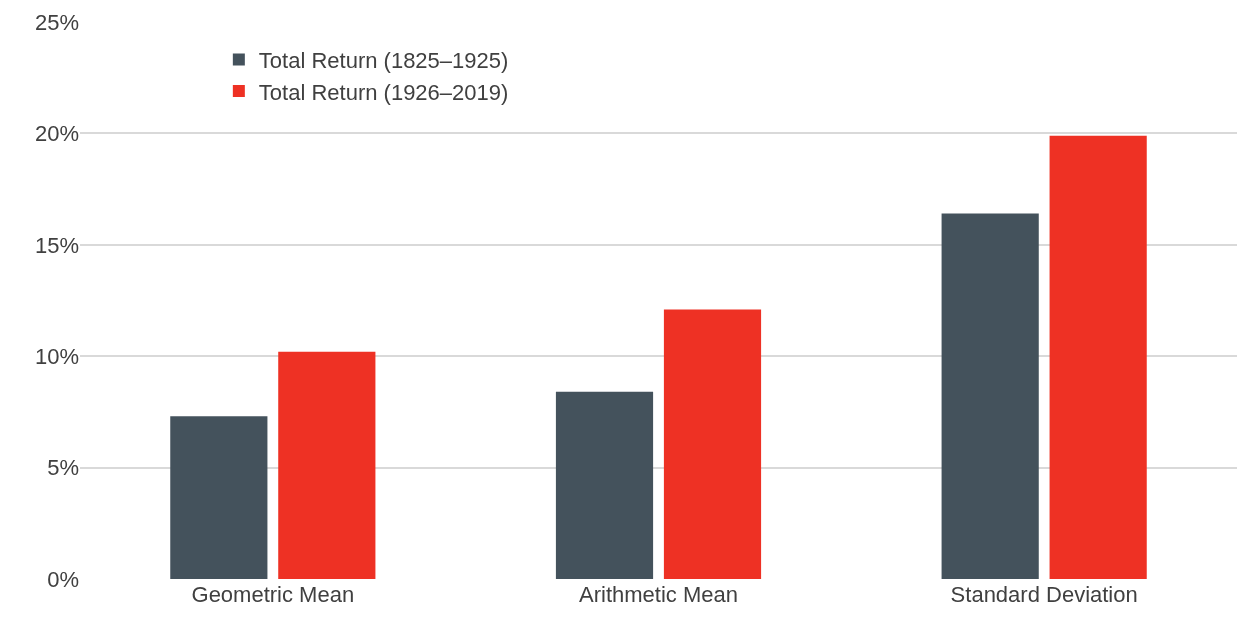 Image resolution: width=1247 pixels, height=631 pixels. What do you see at coordinates (658, 594) in the screenshot?
I see `x-tick-label: Arithmetic Mean` at bounding box center [658, 594].